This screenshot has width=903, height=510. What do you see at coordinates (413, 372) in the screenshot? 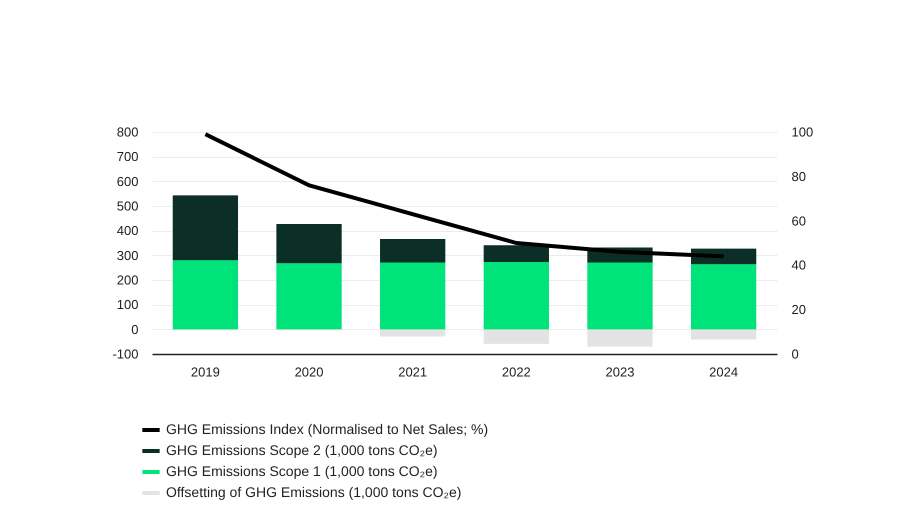
I see `x-tick-label: 2021` at bounding box center [413, 372].